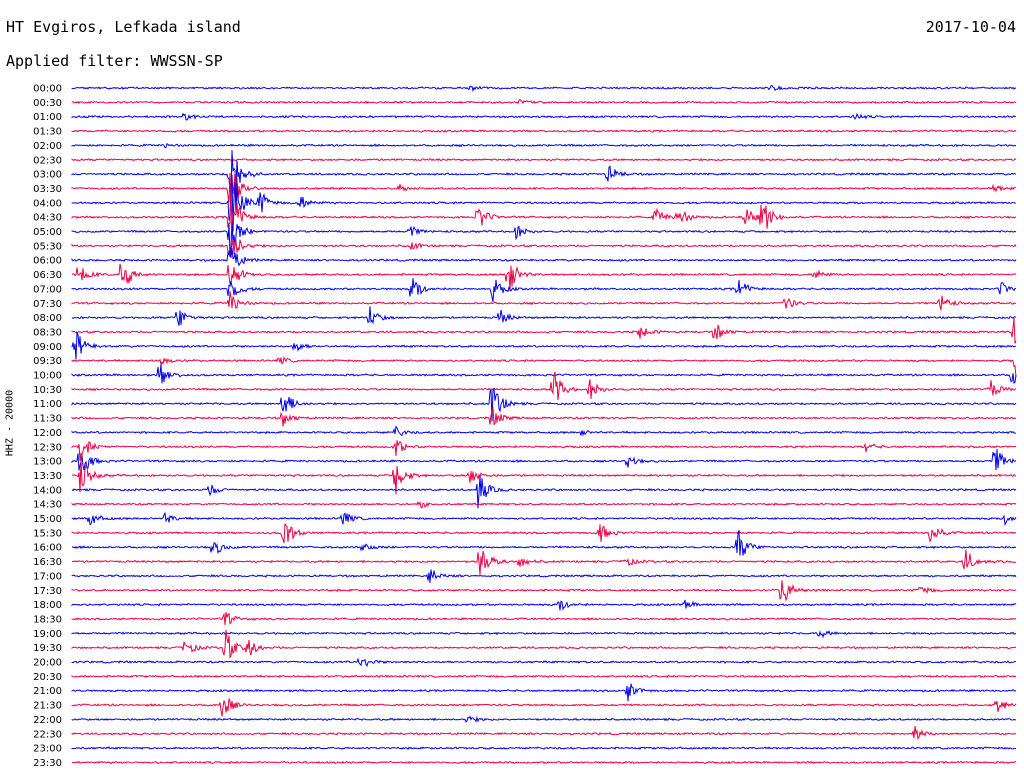 This screenshot has height=780, width=1024. I want to click on time-label-0500: 05:00, so click(47, 232).